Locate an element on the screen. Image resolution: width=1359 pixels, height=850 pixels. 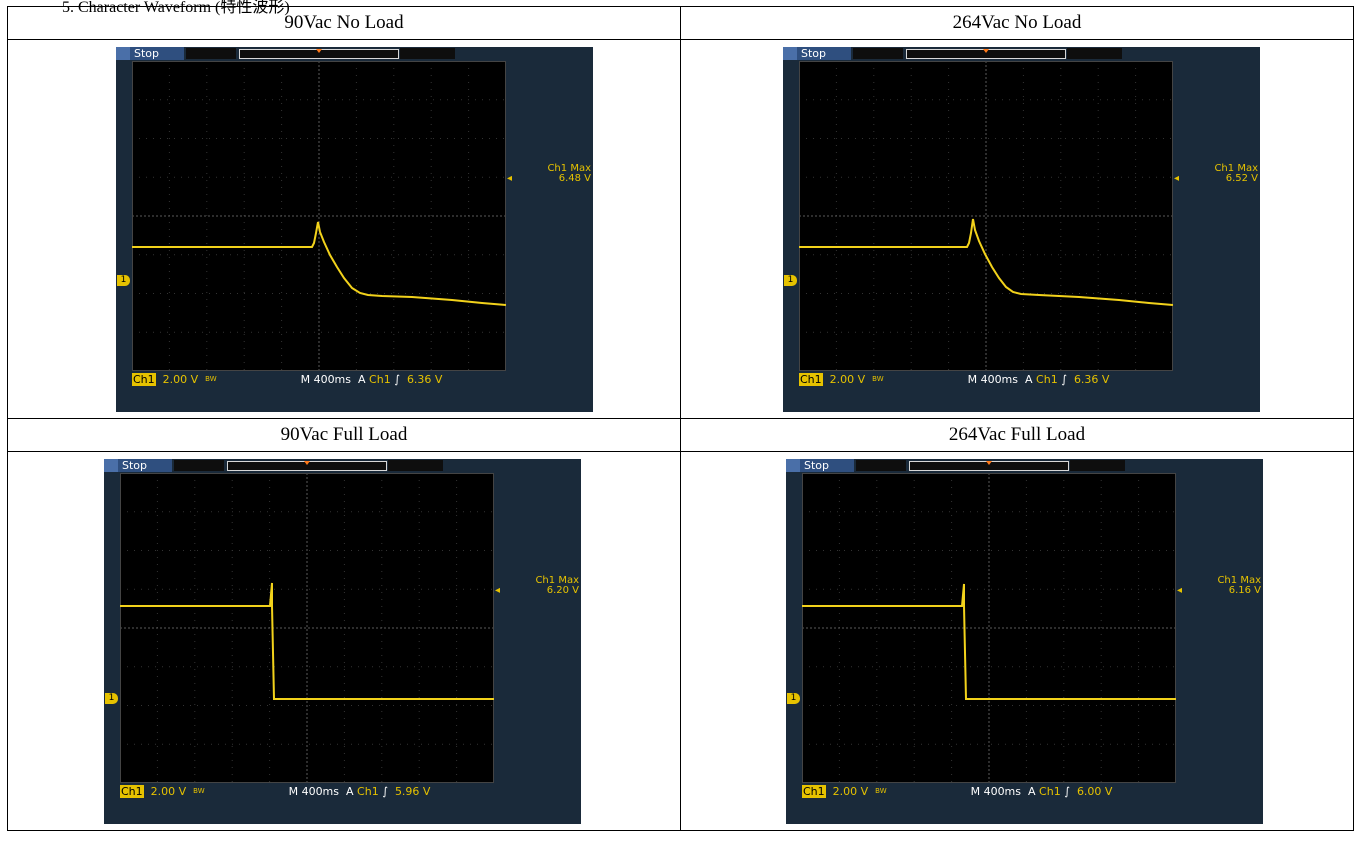
trigger-level-icon: ◂ is located at coordinates (498, 590).